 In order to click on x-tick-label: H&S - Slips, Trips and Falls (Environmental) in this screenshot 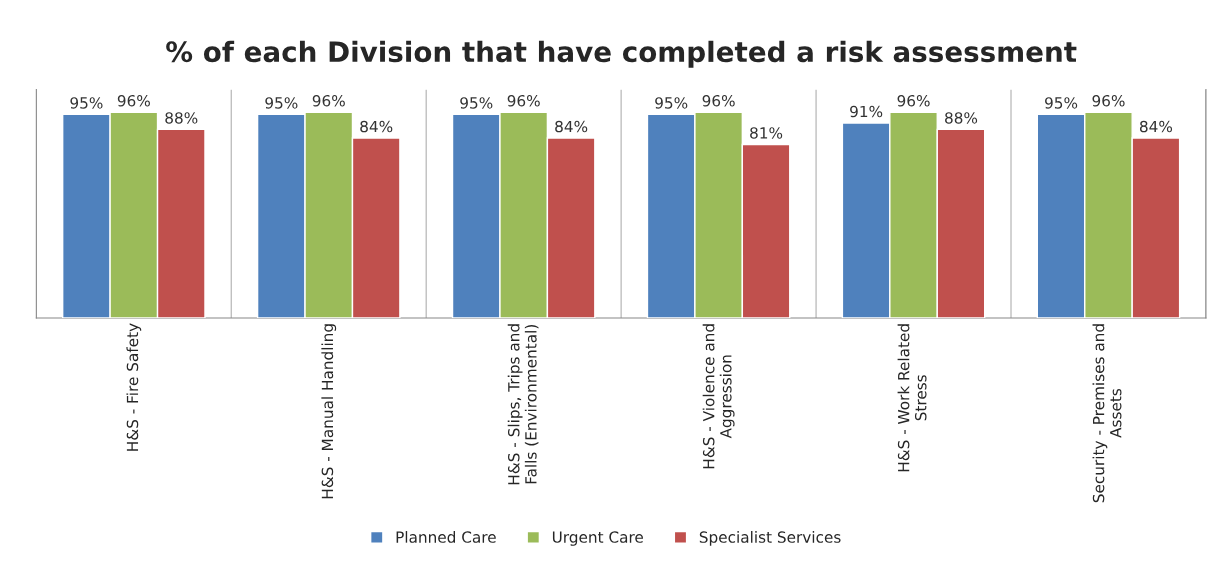, I will do `click(523, 404)`.